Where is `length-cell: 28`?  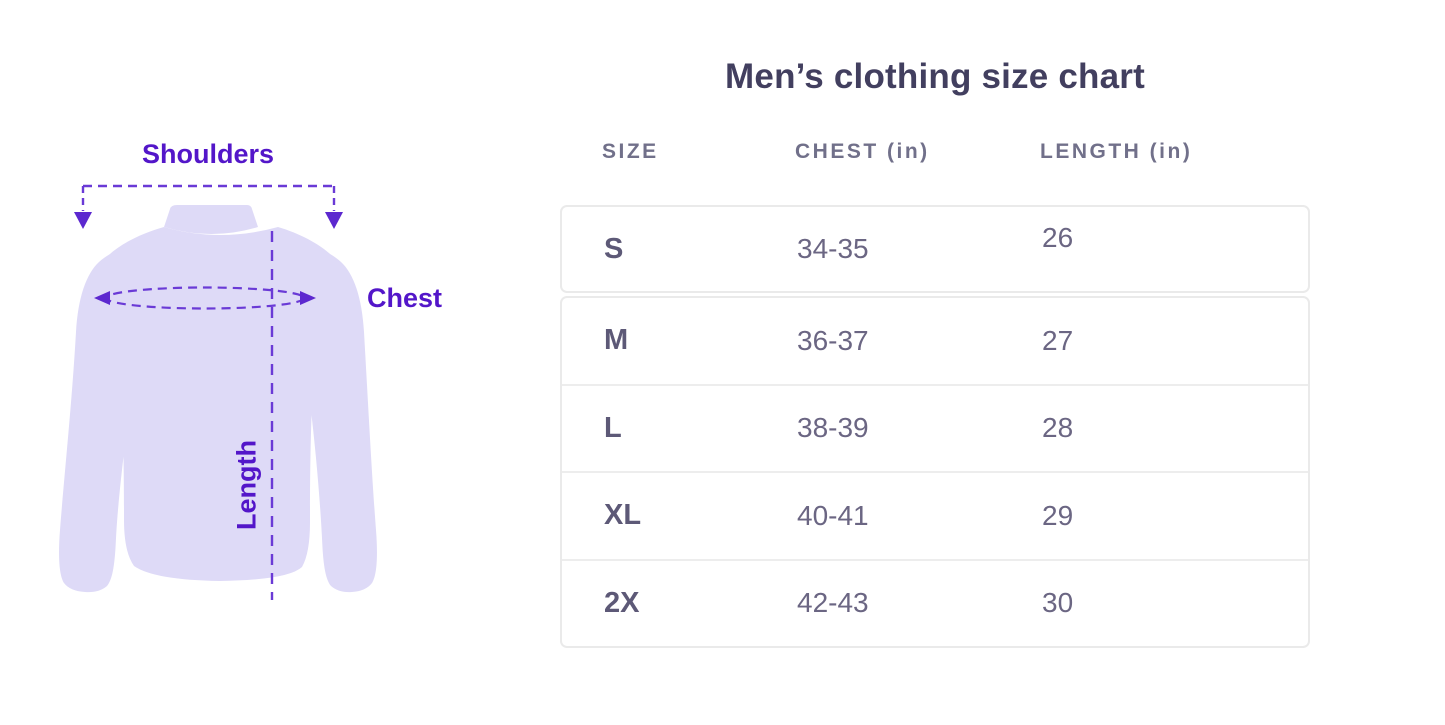
length-cell: 28 is located at coordinates (1058, 428).